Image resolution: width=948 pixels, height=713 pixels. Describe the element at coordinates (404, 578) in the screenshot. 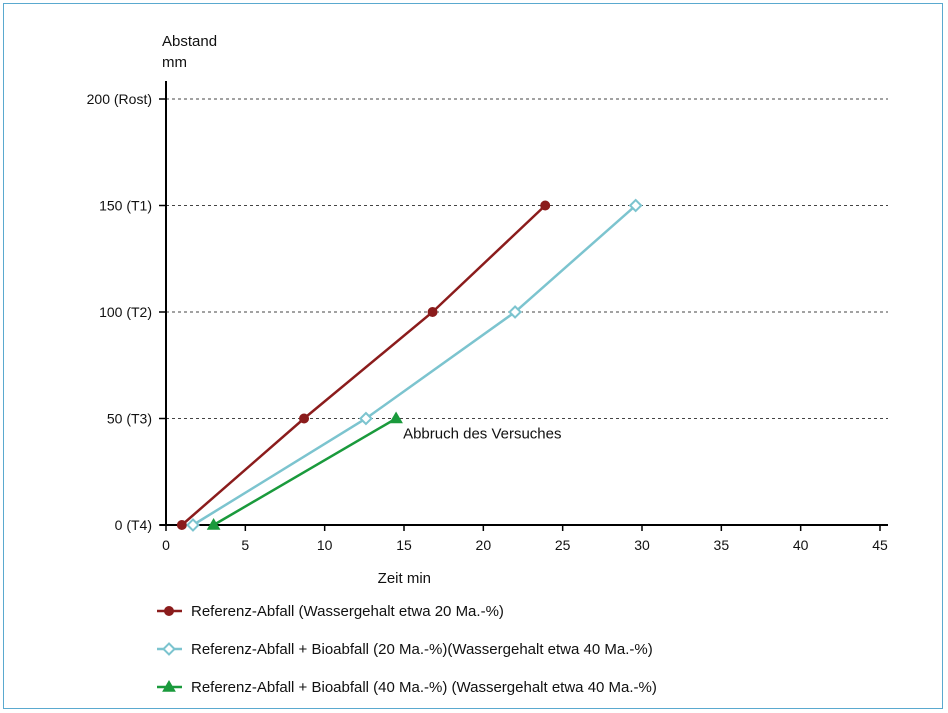

I see `x-axis-title: Zeit min` at that location.